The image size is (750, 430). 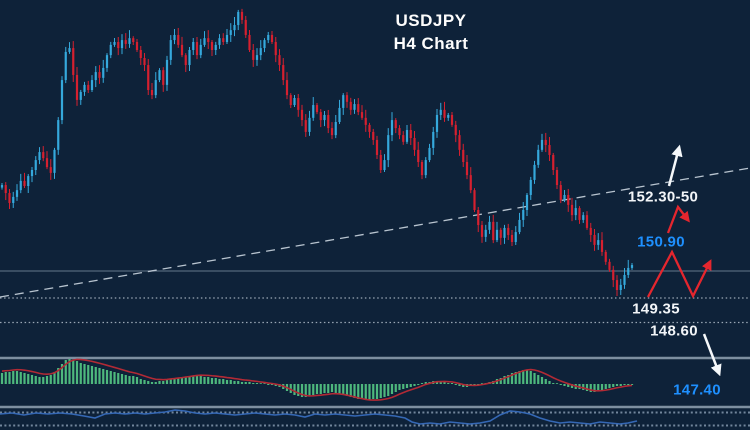 What do you see at coordinates (674, 331) in the screenshot?
I see `price-label-148-60: 148.60` at bounding box center [674, 331].